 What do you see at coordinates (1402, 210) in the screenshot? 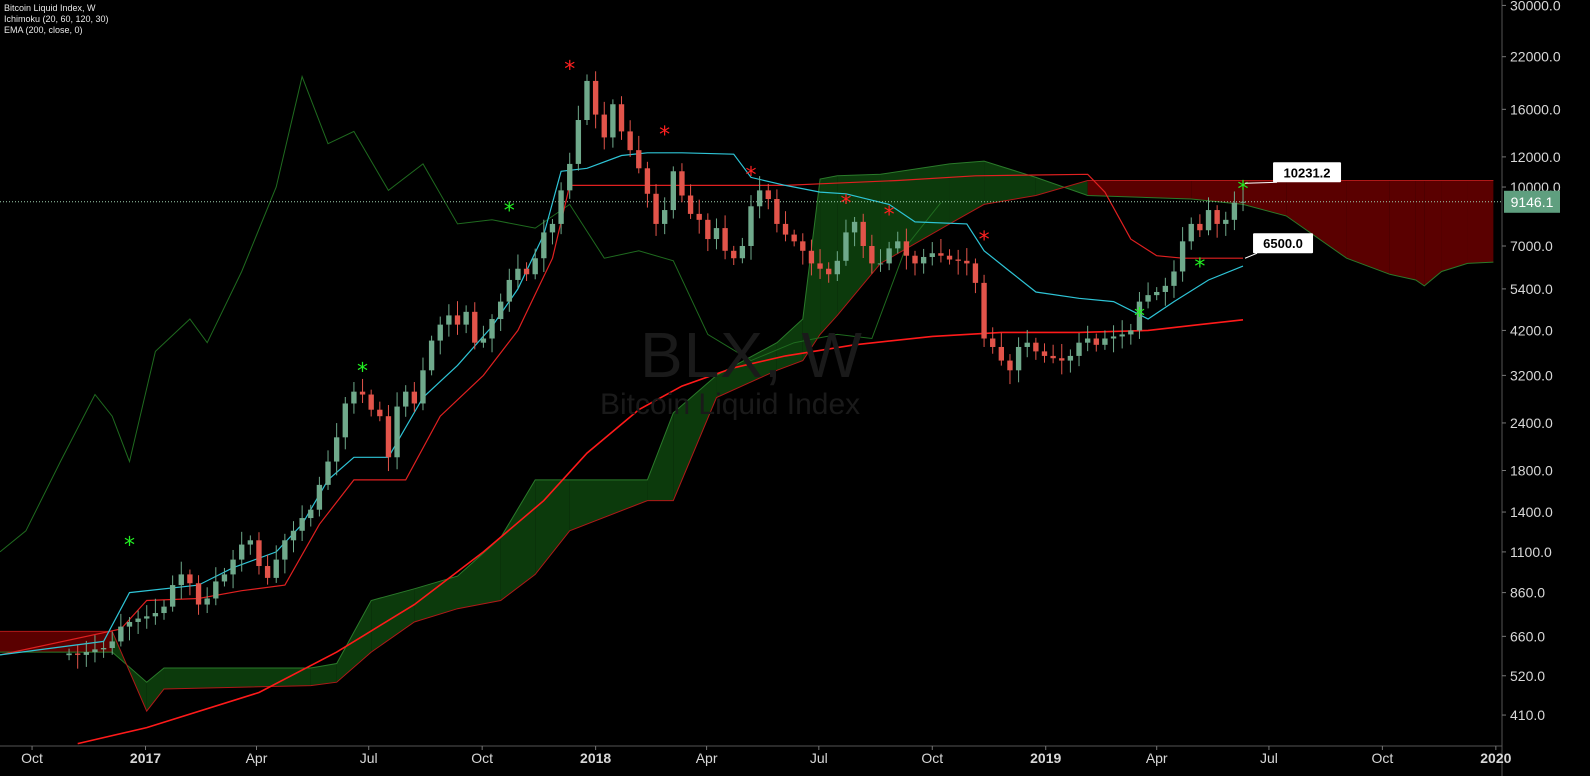
I see `price-labels: 9146.1 10231.2 6500.0` at bounding box center [1402, 210].